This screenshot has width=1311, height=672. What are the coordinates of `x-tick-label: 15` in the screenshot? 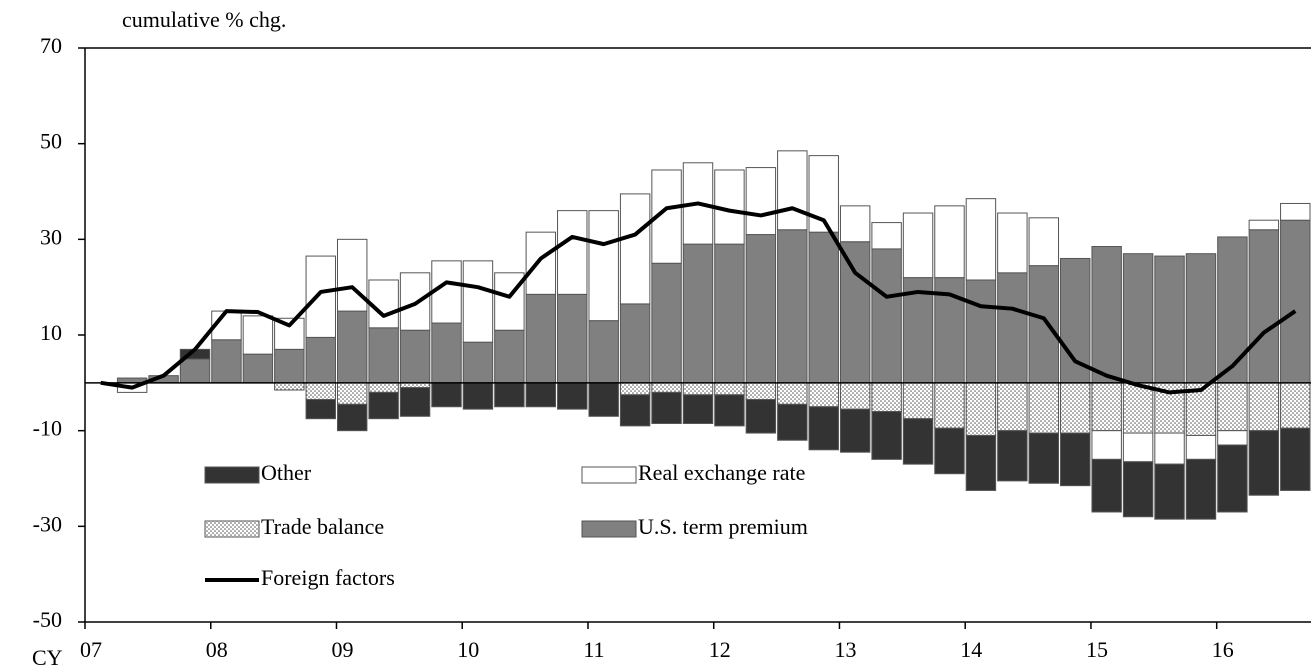 It's located at (1097, 649).